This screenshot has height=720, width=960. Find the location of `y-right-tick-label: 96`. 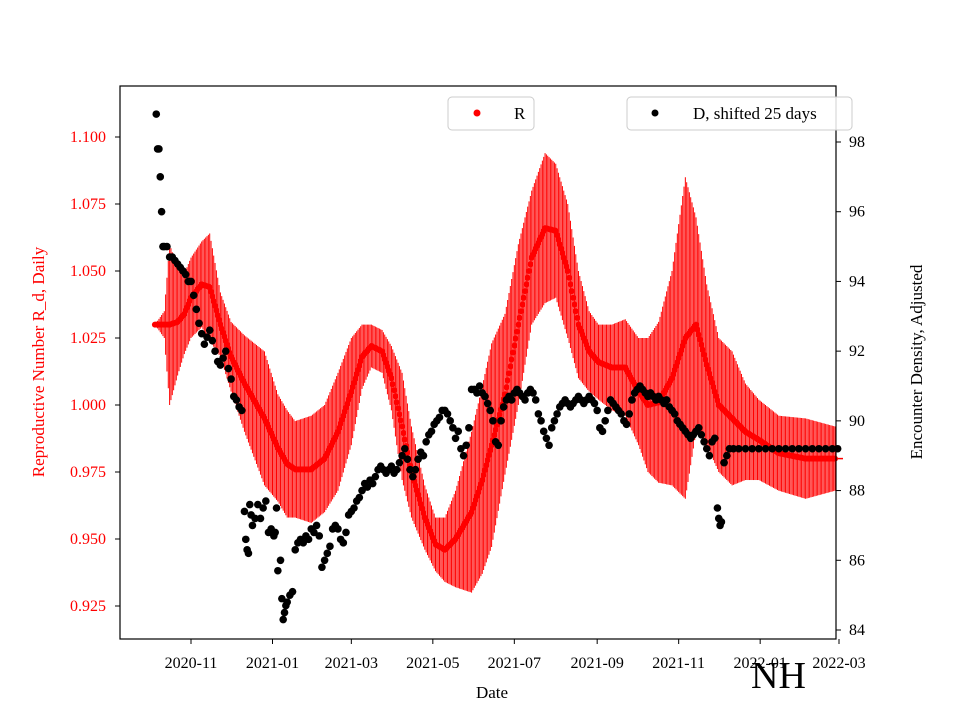

y-right-tick-label: 96 is located at coordinates (857, 212).